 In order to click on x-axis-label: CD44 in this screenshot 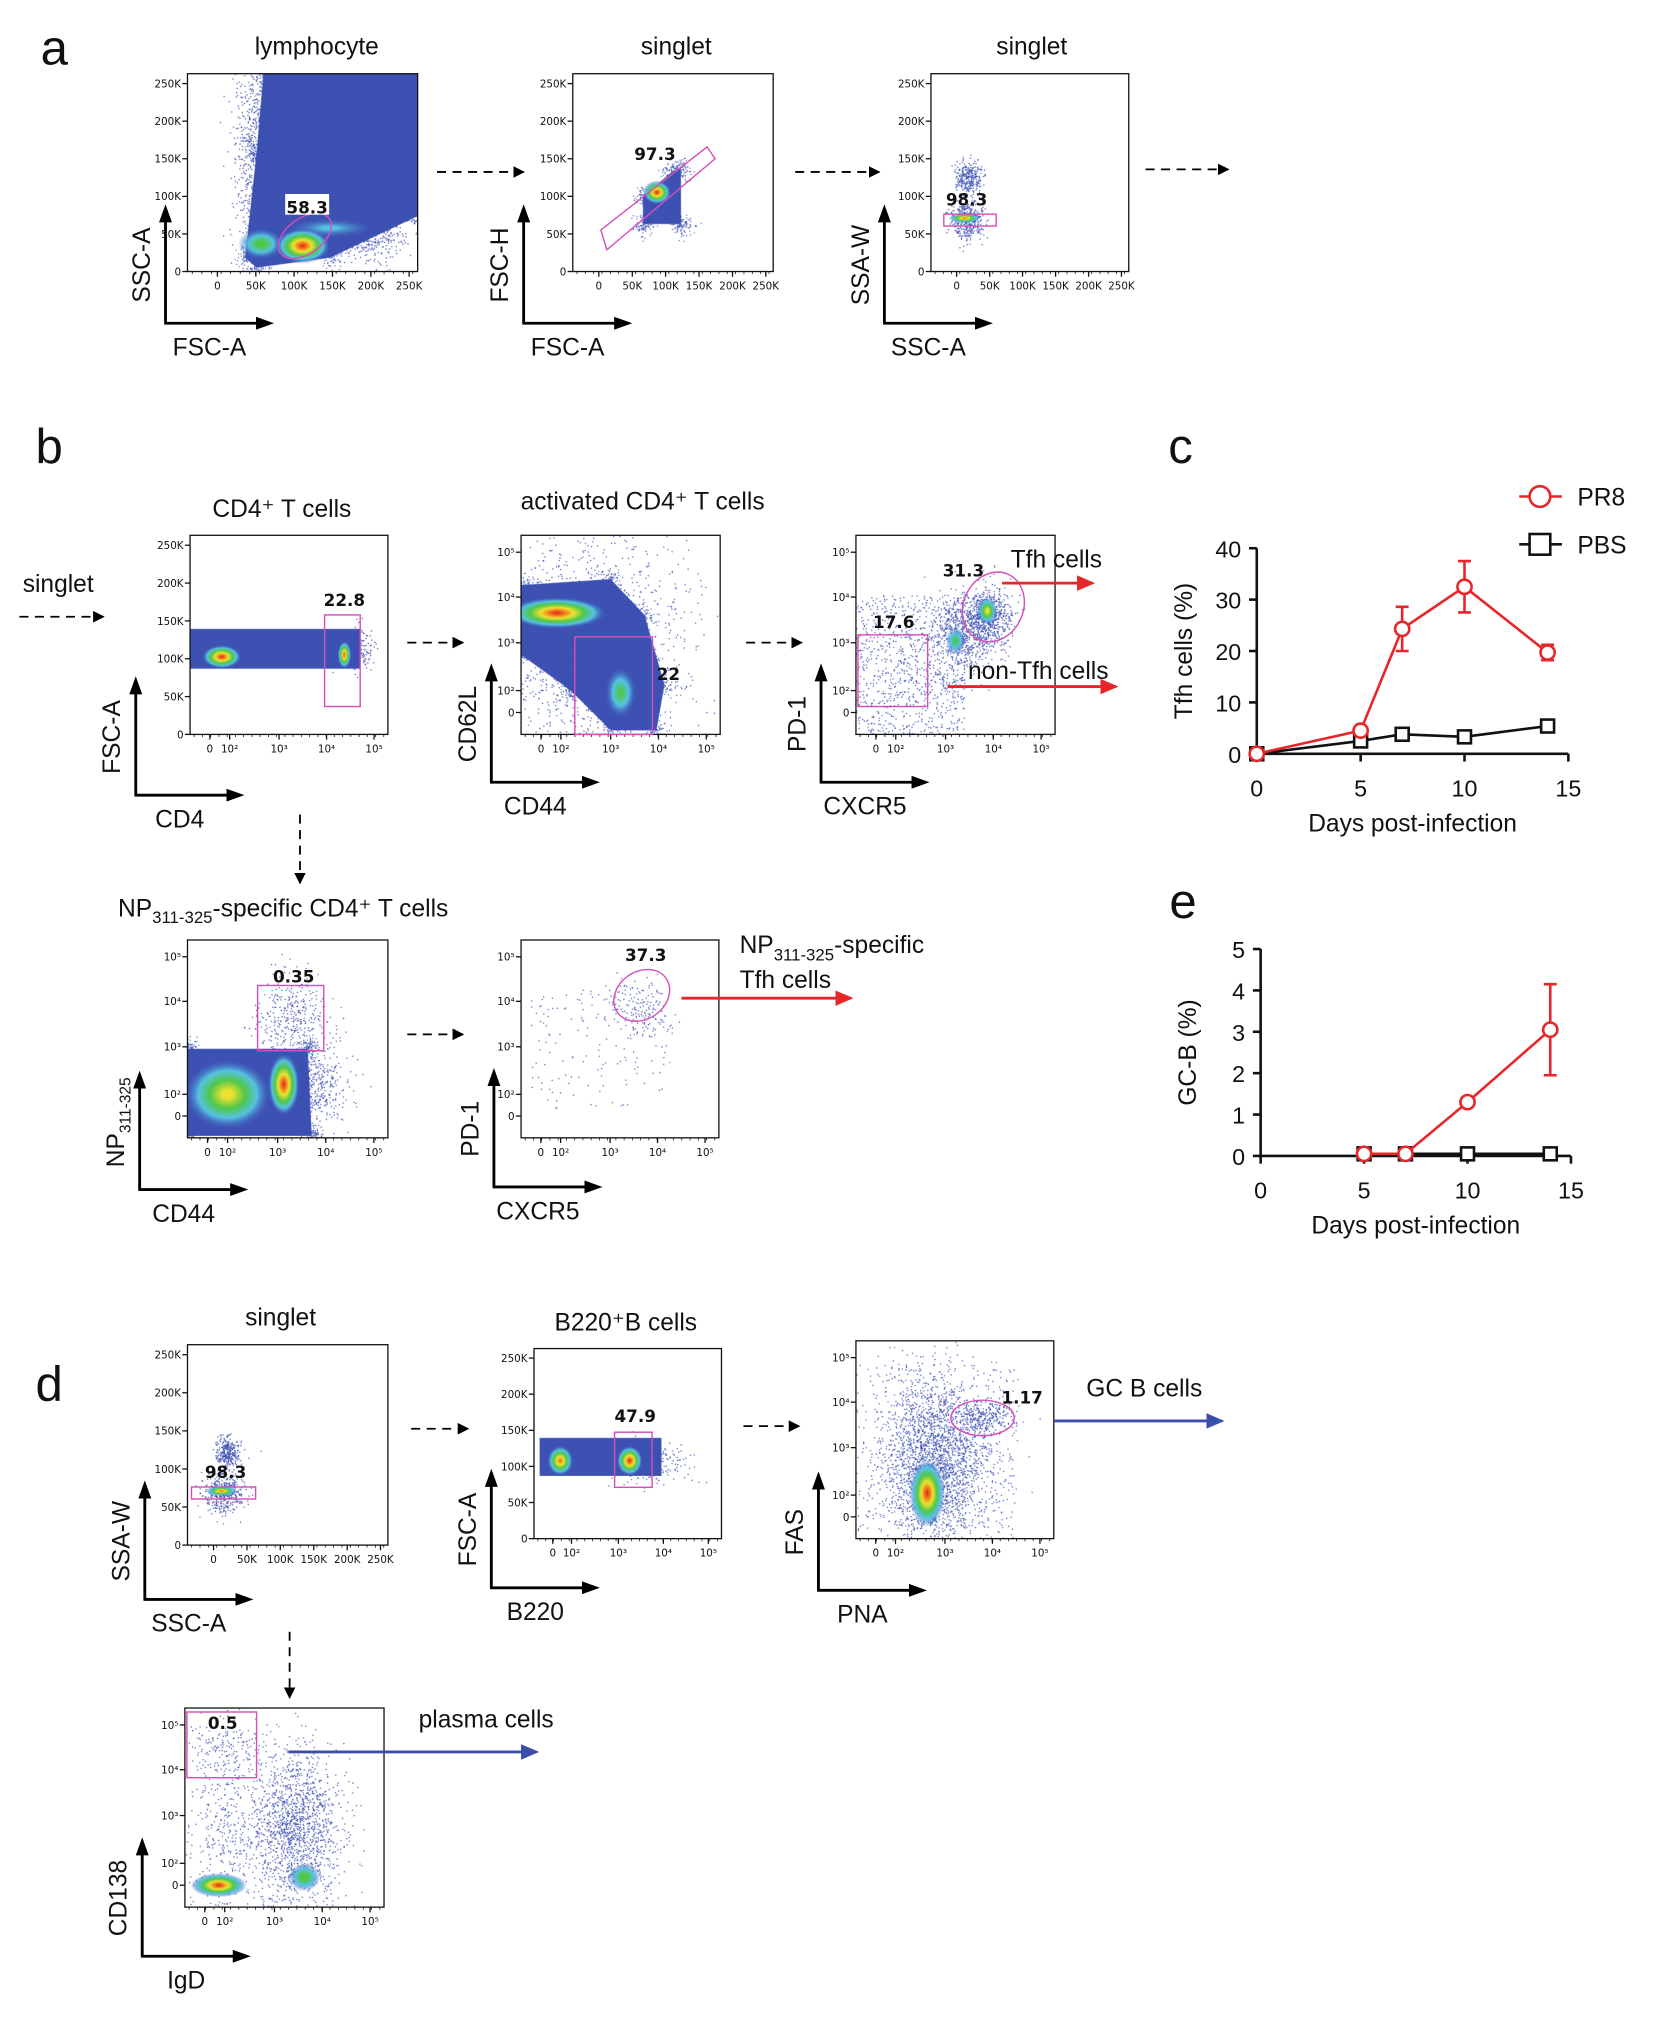, I will do `click(535, 807)`.